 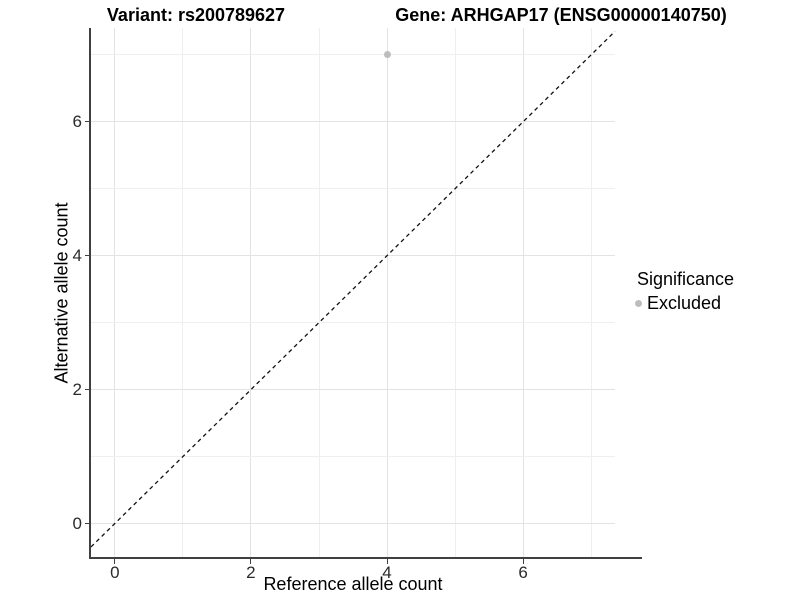 I want to click on plot-title-variant: Variant: rs200789627, so click(x=196, y=15).